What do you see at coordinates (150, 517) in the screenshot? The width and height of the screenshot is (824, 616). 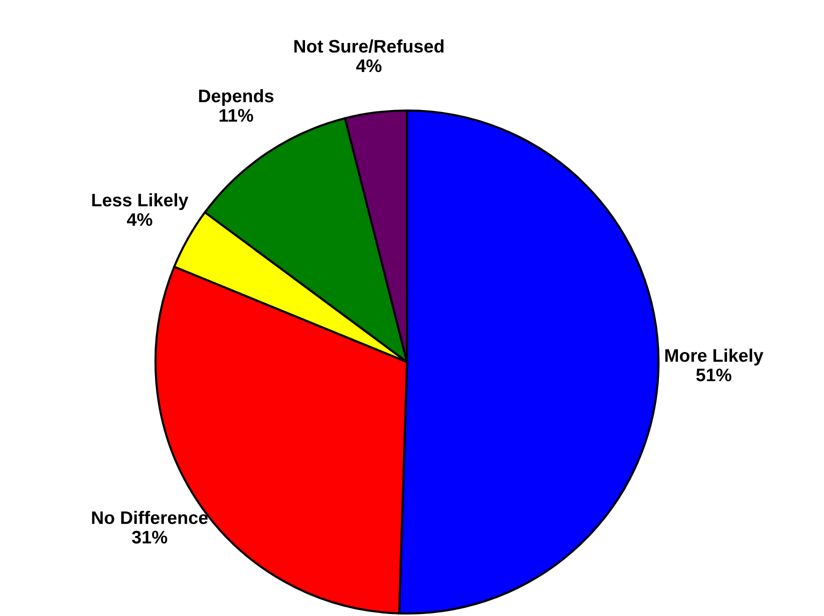 I see `slice-label: No Difference` at bounding box center [150, 517].